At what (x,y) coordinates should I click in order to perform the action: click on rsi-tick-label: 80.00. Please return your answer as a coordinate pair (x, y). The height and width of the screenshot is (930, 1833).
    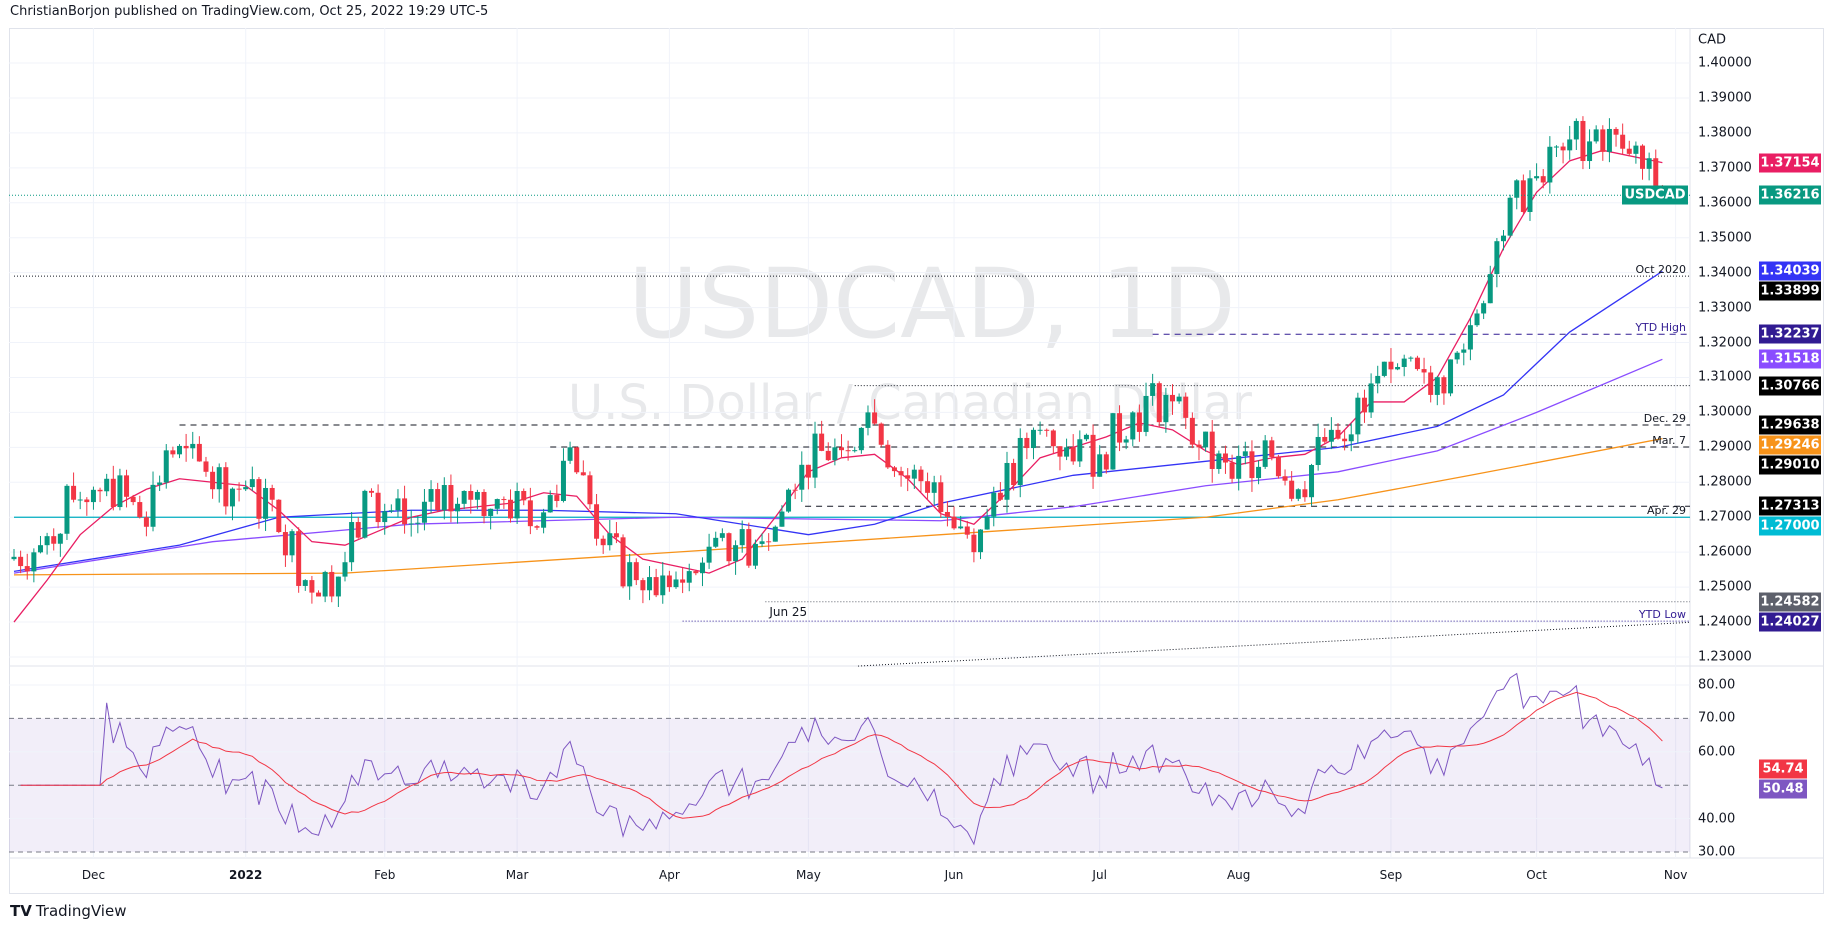
    Looking at the image, I should click on (1717, 685).